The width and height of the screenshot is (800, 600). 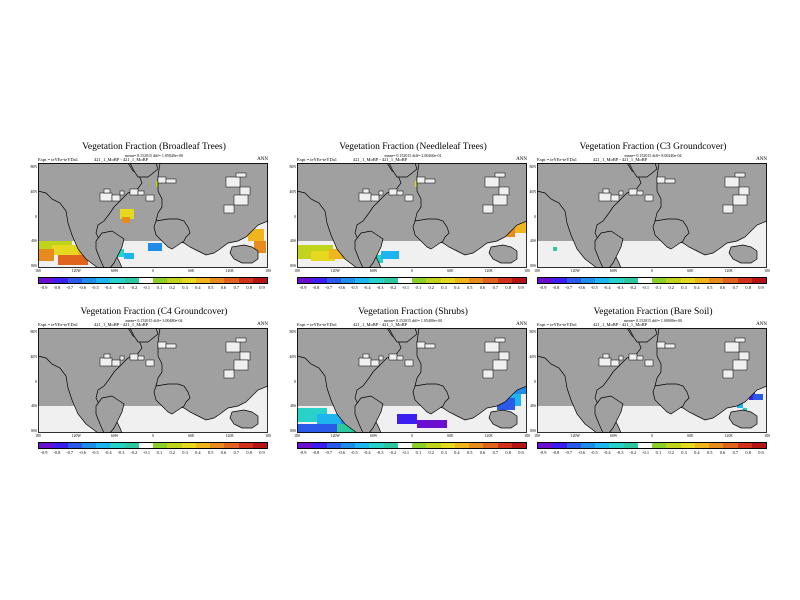 I want to click on colorbar-label: 0.3, so click(x=185, y=287).